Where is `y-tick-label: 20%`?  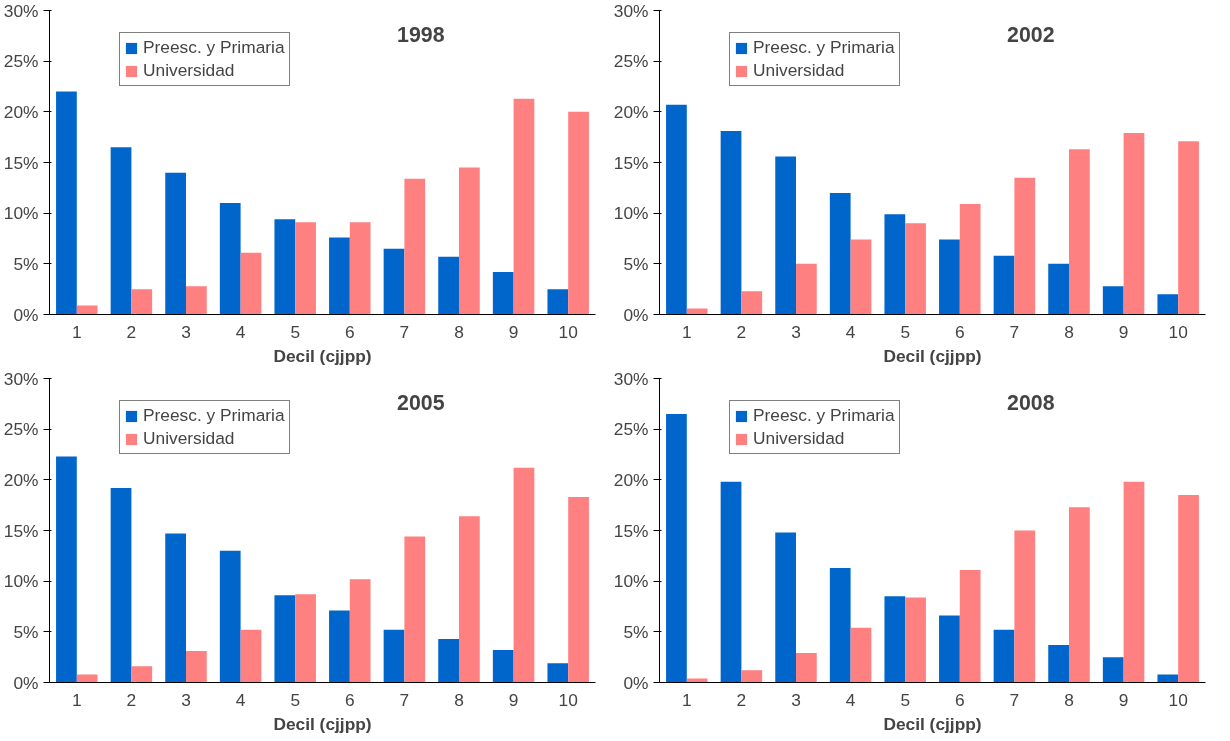 y-tick-label: 20% is located at coordinates (631, 479).